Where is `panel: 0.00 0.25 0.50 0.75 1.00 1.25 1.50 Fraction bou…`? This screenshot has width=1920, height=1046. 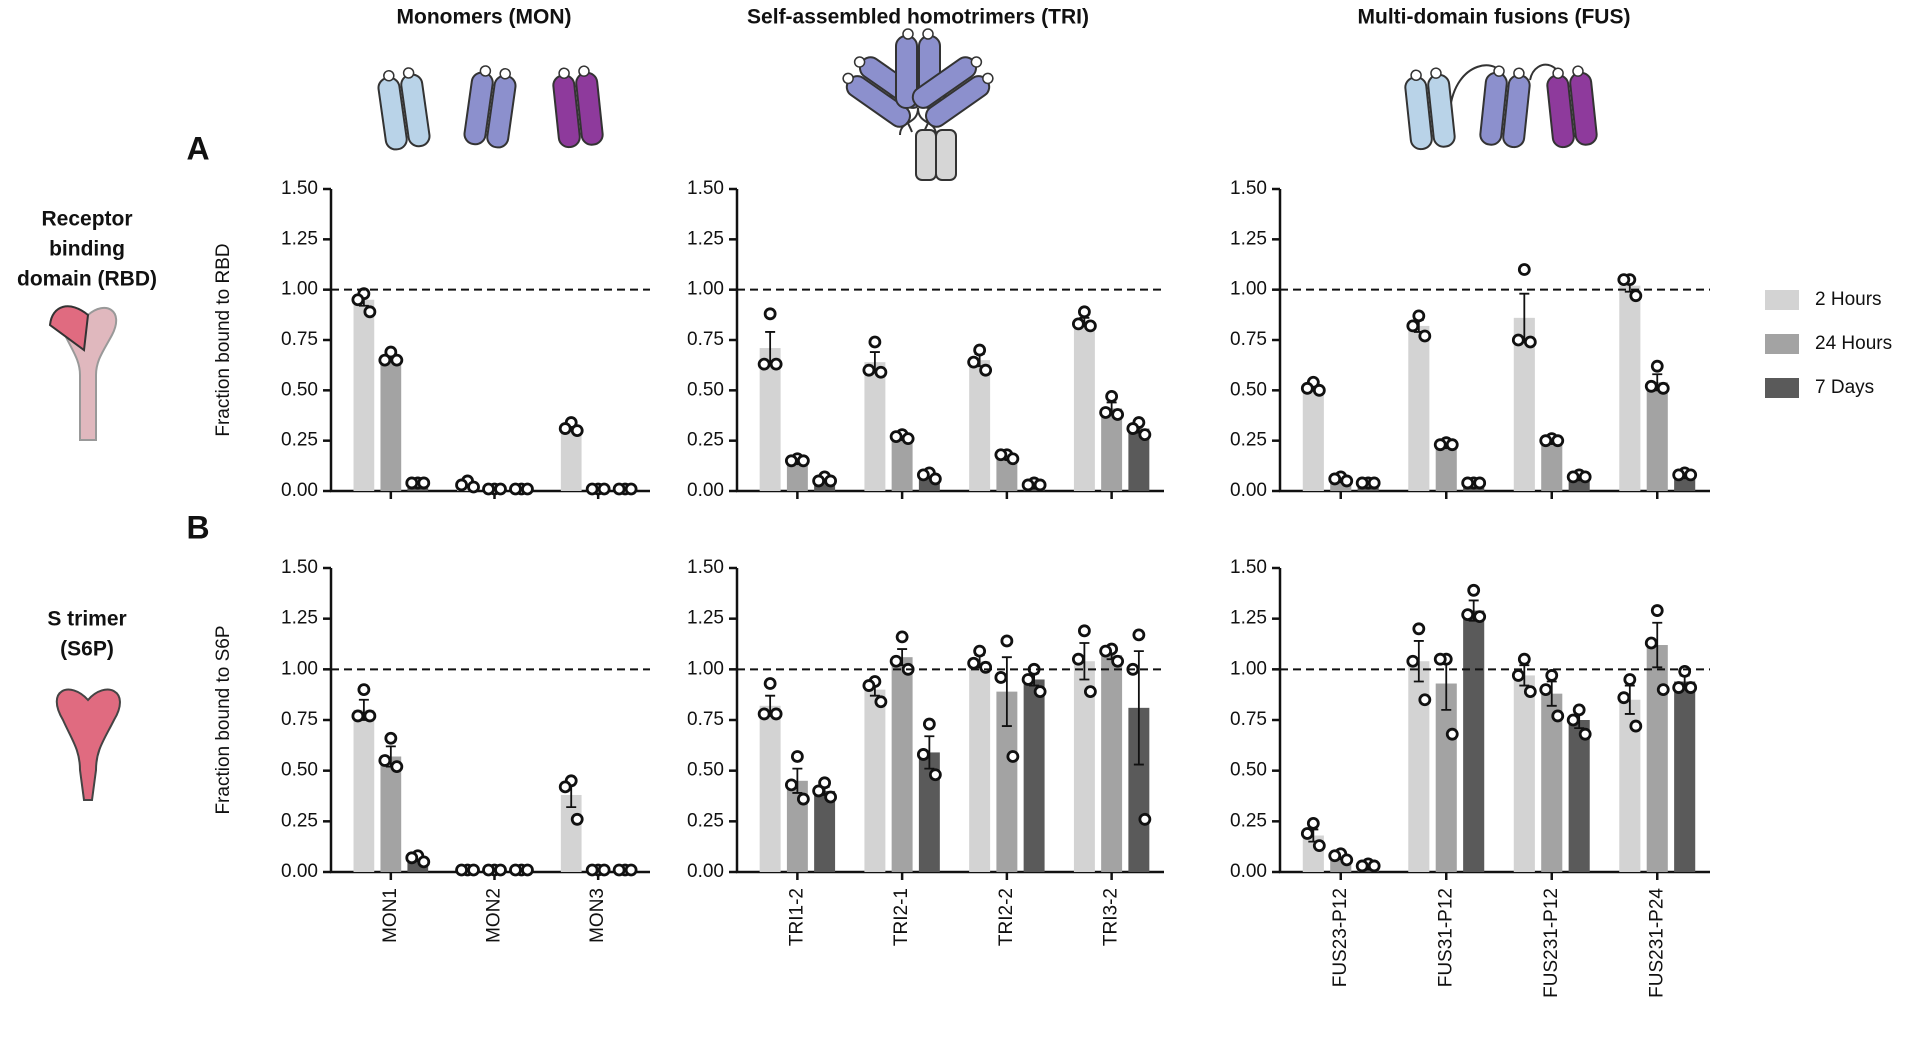 panel: 0.00 0.25 0.50 0.75 1.00 1.25 1.50 Fraction bou… is located at coordinates (431, 339).